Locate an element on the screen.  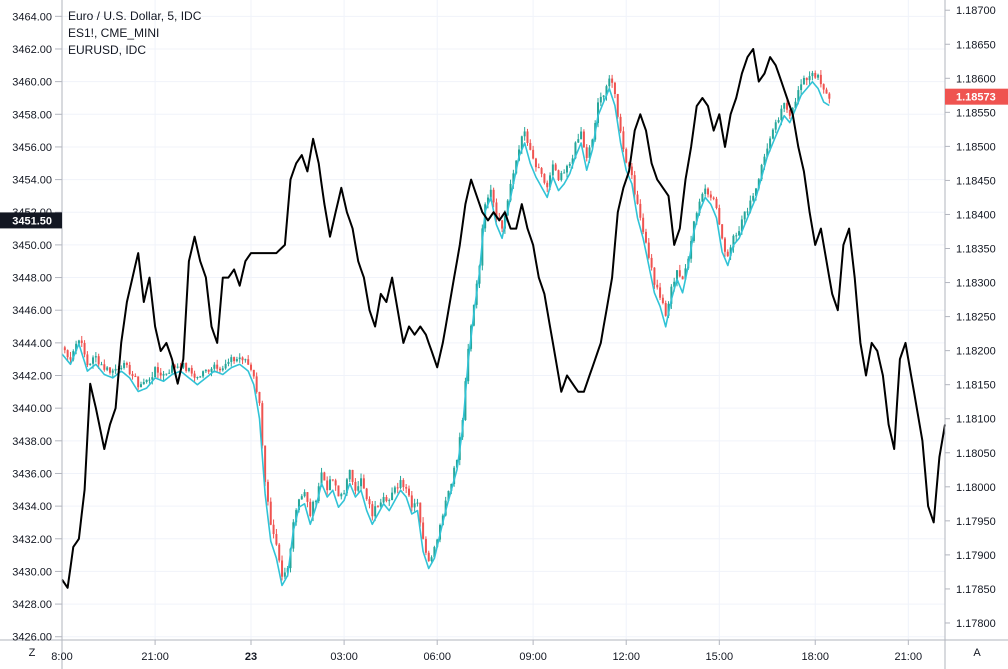
left-last-price-box is located at coordinates (31, 220).